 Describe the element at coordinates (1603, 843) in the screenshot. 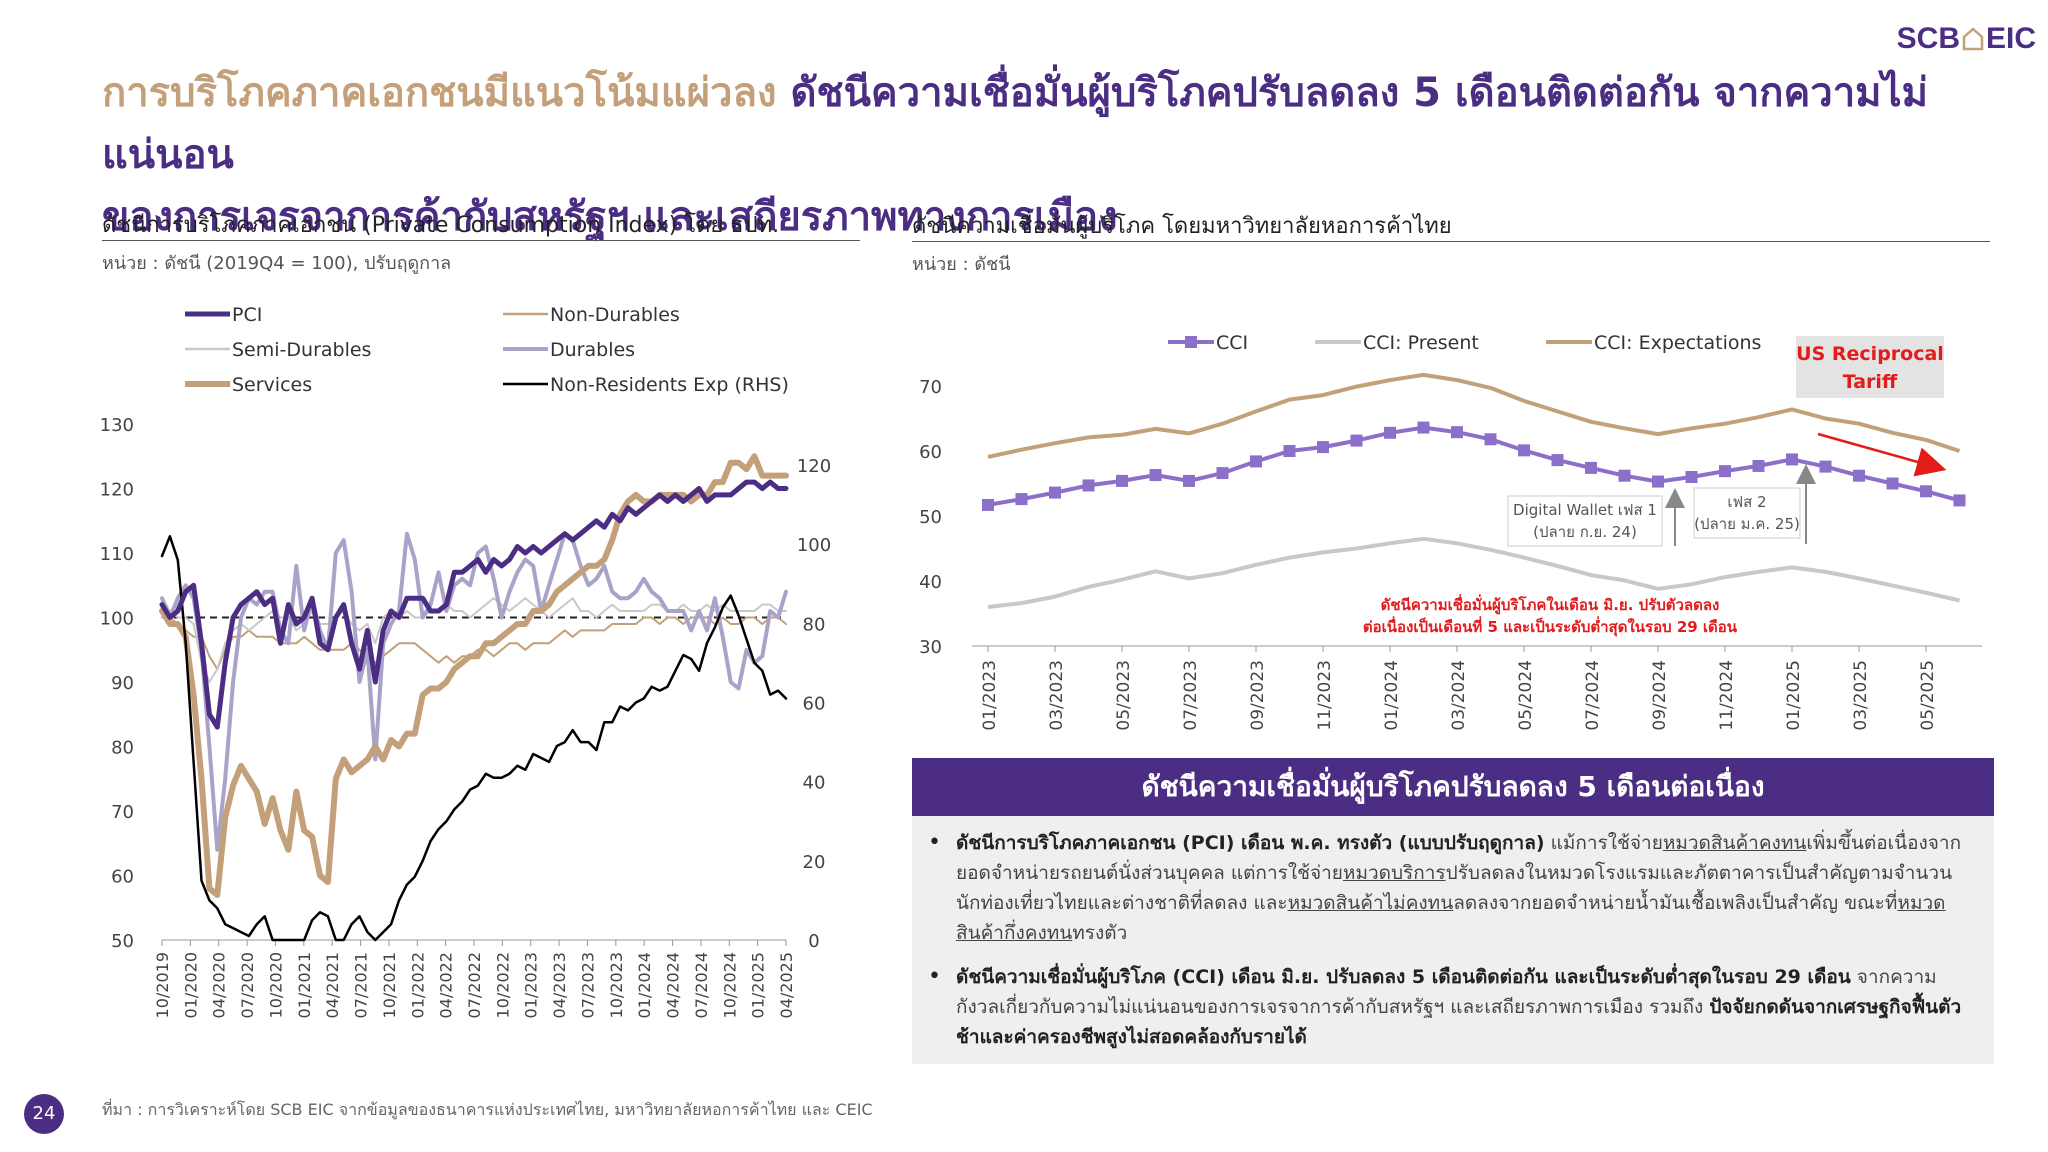

I see `bullet1-text1: แม้การใช้จ่าย` at that location.